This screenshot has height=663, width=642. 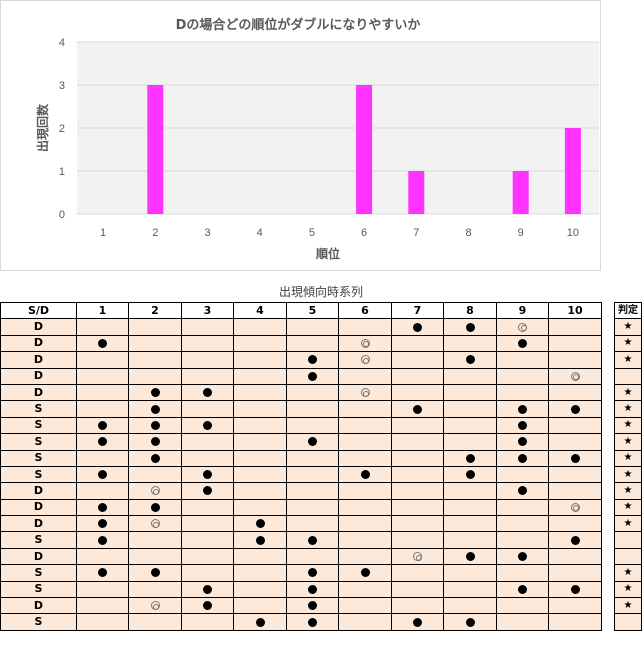 What do you see at coordinates (260, 233) in the screenshot?
I see `x-tick-label: 4` at bounding box center [260, 233].